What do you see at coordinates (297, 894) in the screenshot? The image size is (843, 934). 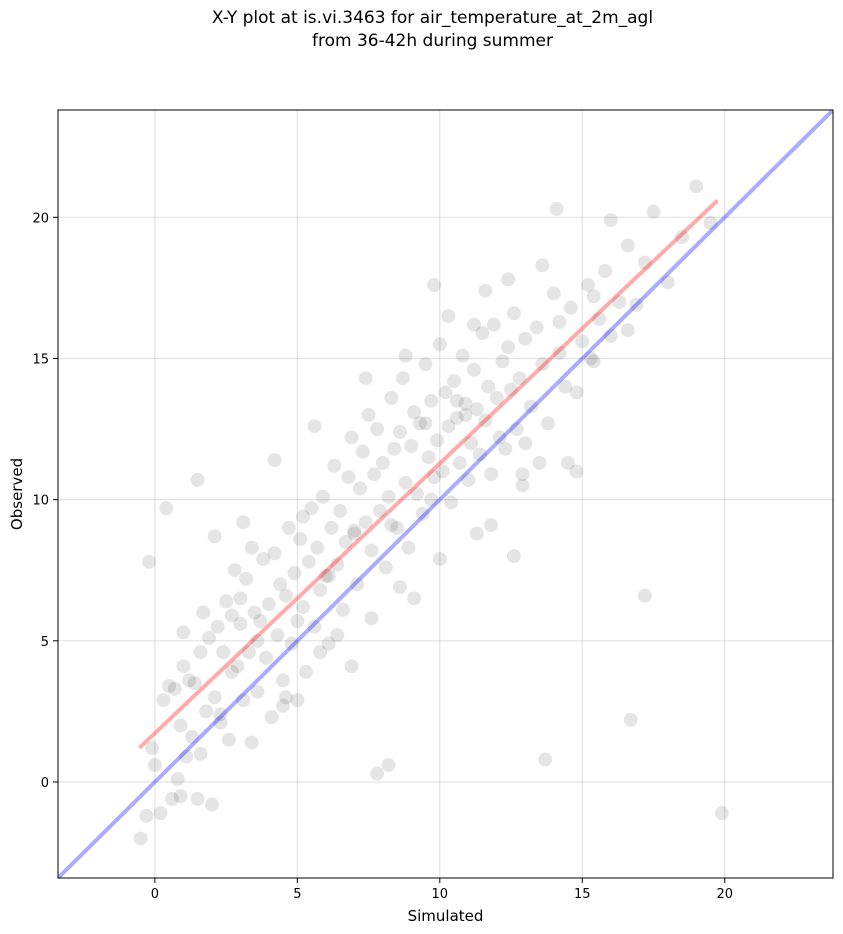 I see `x-tick-label: 5` at bounding box center [297, 894].